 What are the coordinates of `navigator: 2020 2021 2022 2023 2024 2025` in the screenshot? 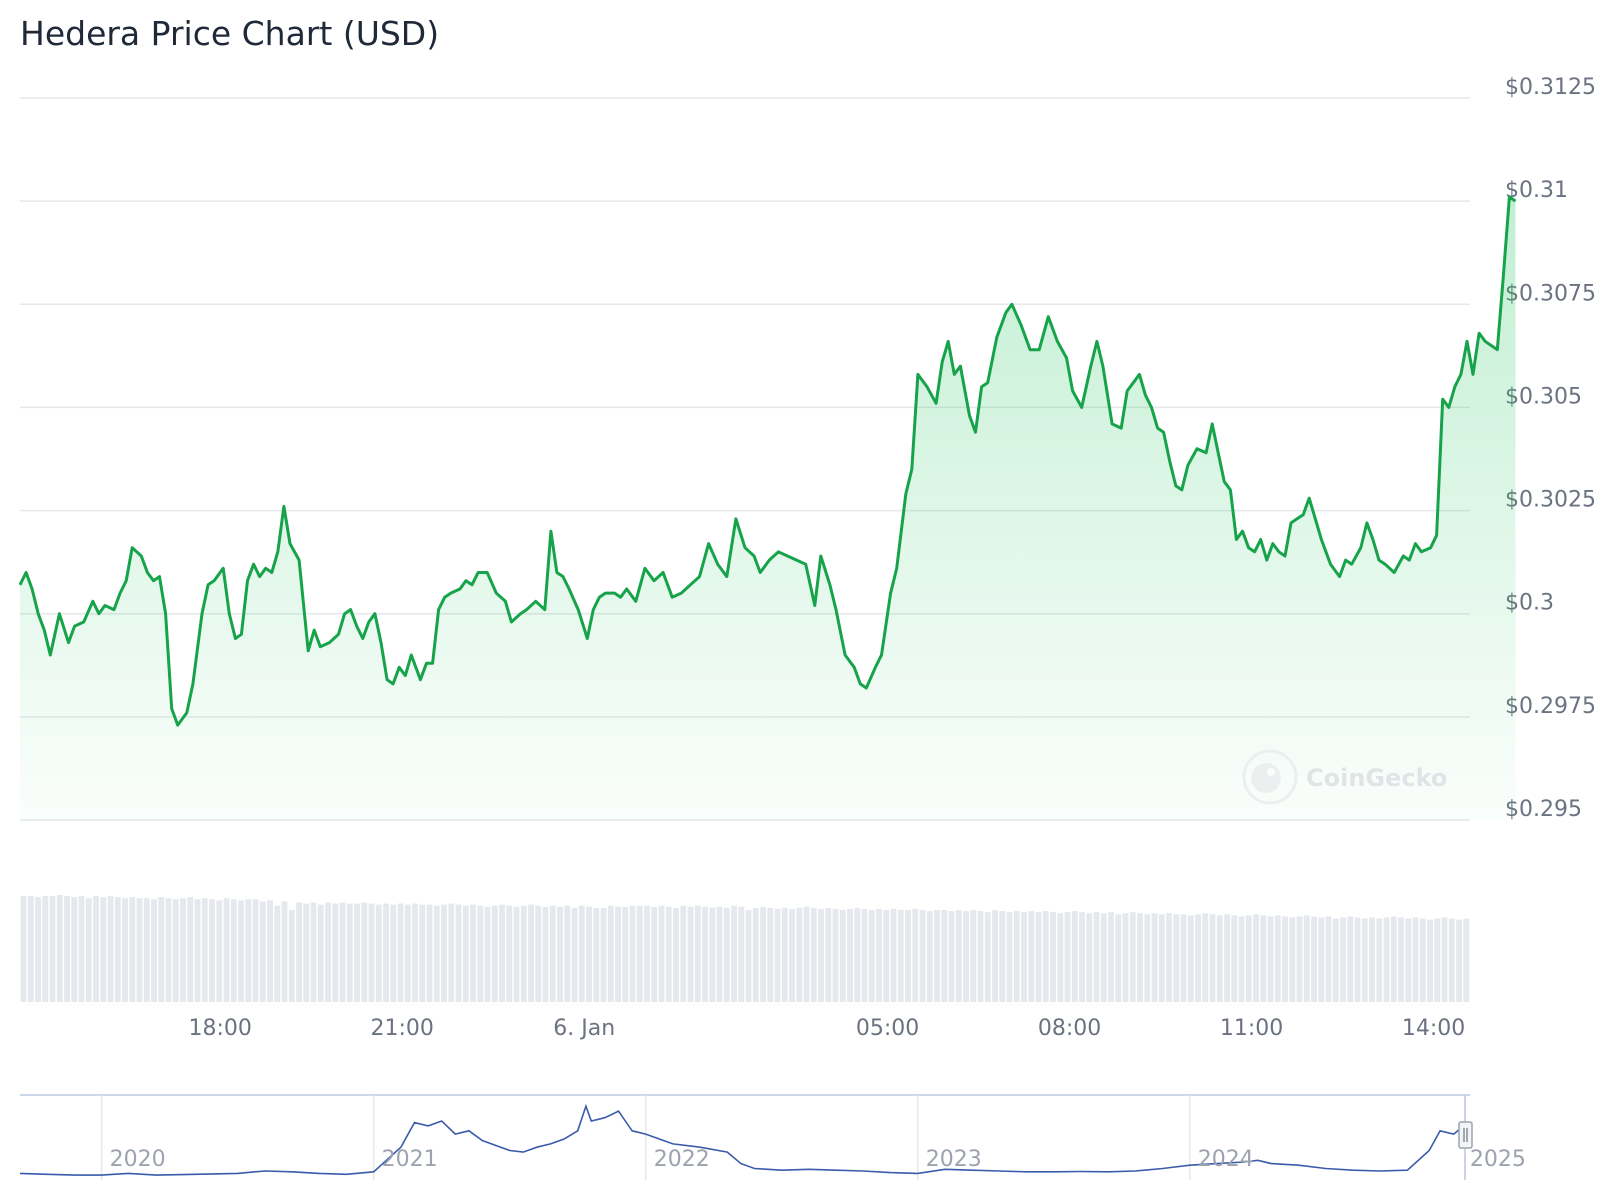 It's located at (772, 1137).